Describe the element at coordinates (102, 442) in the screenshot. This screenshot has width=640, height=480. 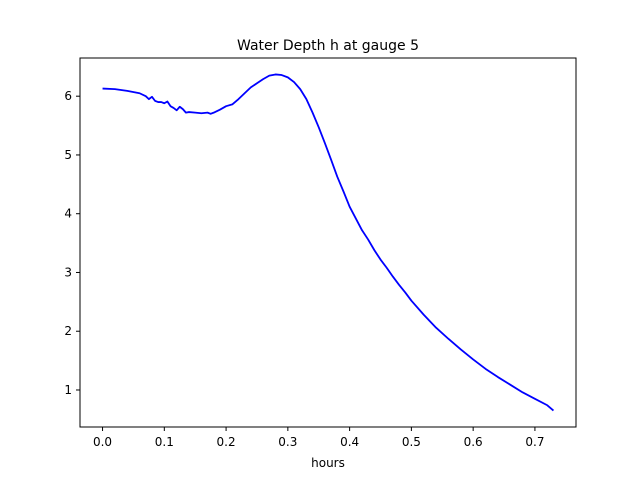
I see `x-tick-label: 0.0` at that location.